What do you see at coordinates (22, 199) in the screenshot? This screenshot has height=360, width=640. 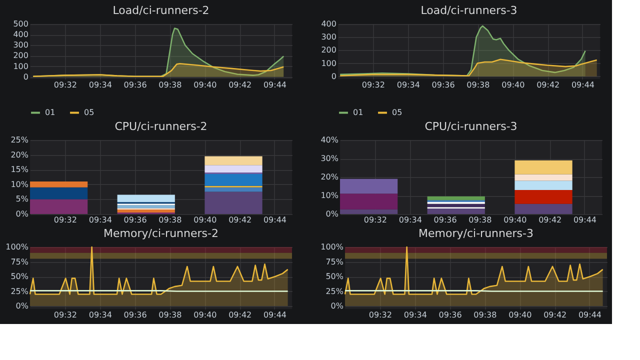 I see `y-tick-label: 5%` at bounding box center [22, 199].